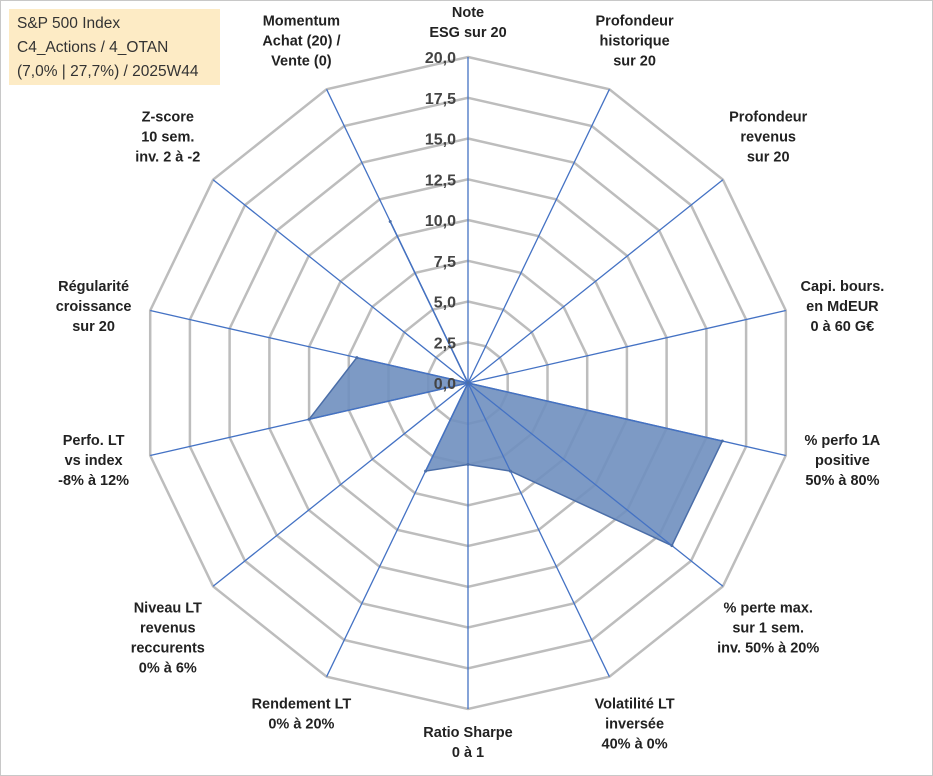  What do you see at coordinates (445, 262) in the screenshot?
I see `tick-label: 7,5` at bounding box center [445, 262].